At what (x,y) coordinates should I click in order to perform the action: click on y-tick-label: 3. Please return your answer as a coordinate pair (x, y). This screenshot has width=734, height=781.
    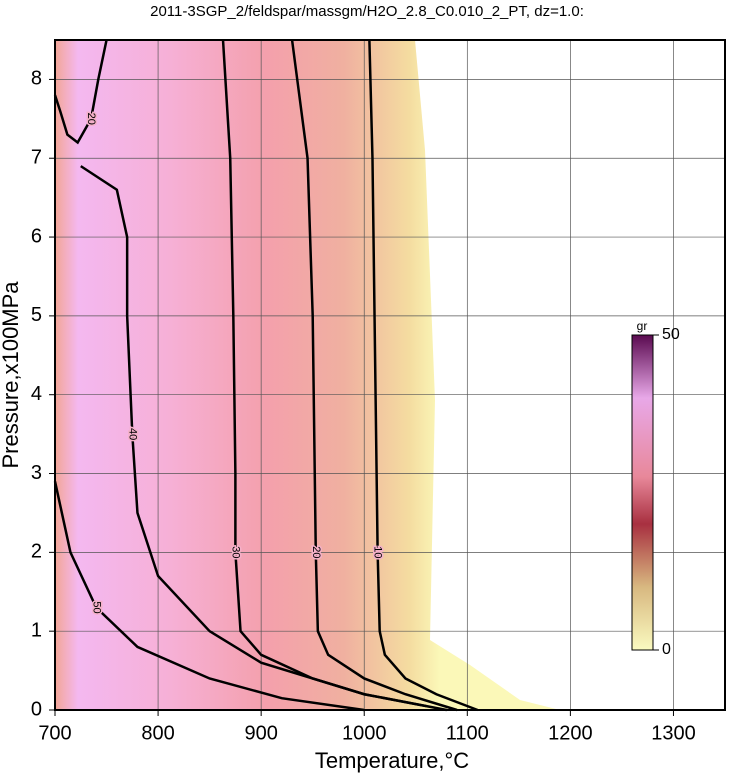
    Looking at the image, I should click on (36, 473).